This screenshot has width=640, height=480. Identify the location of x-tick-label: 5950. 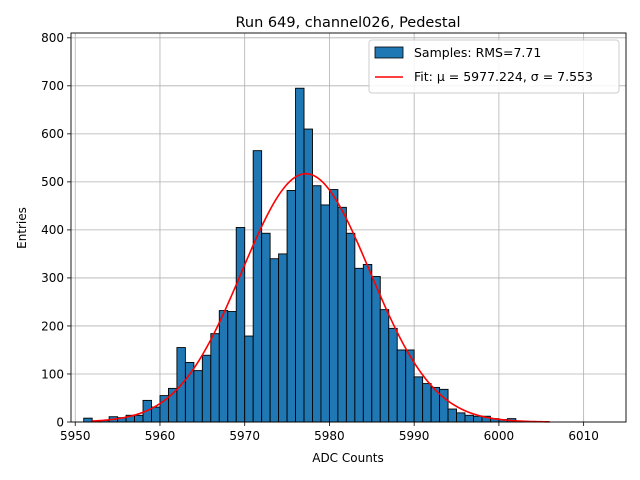
(75, 436).